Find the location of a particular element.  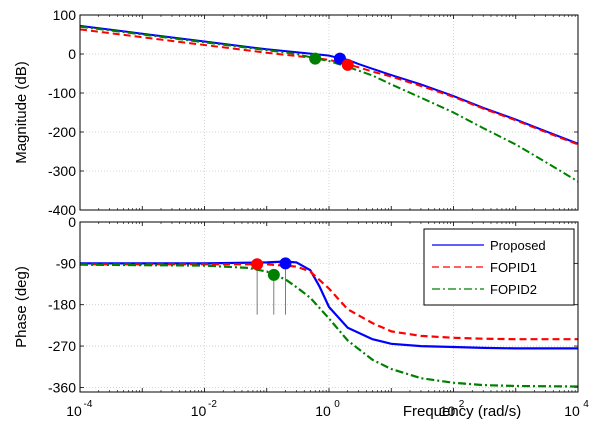

magnitude-ylabel: Magnitude (dB) is located at coordinates (21, 112).